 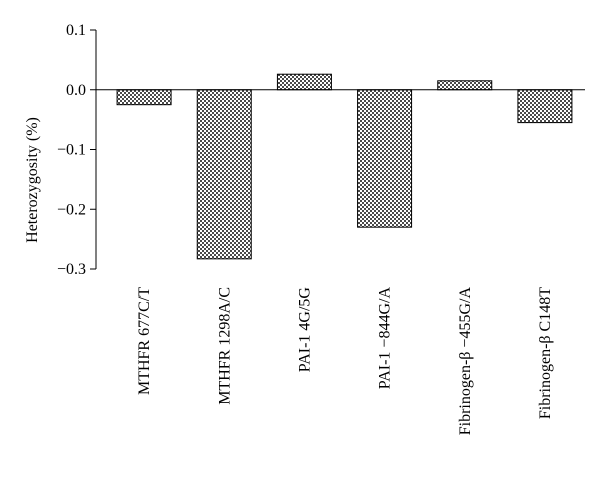 What do you see at coordinates (144, 341) in the screenshot?
I see `category-label: MTHFR 677C/T` at bounding box center [144, 341].